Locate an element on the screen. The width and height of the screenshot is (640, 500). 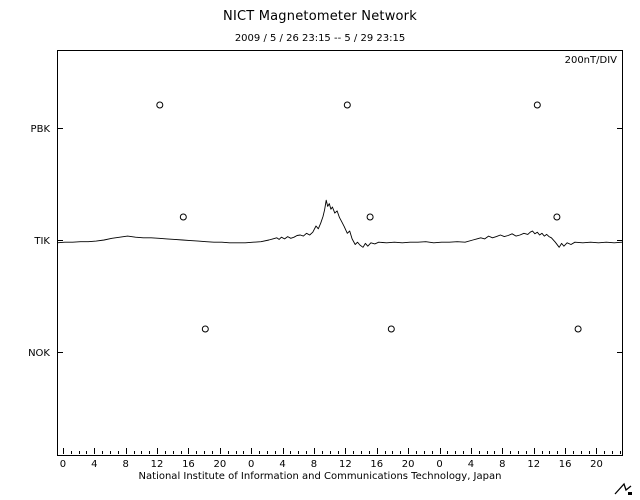
page-title: NICT Magnetometer Network is located at coordinates (320, 16).